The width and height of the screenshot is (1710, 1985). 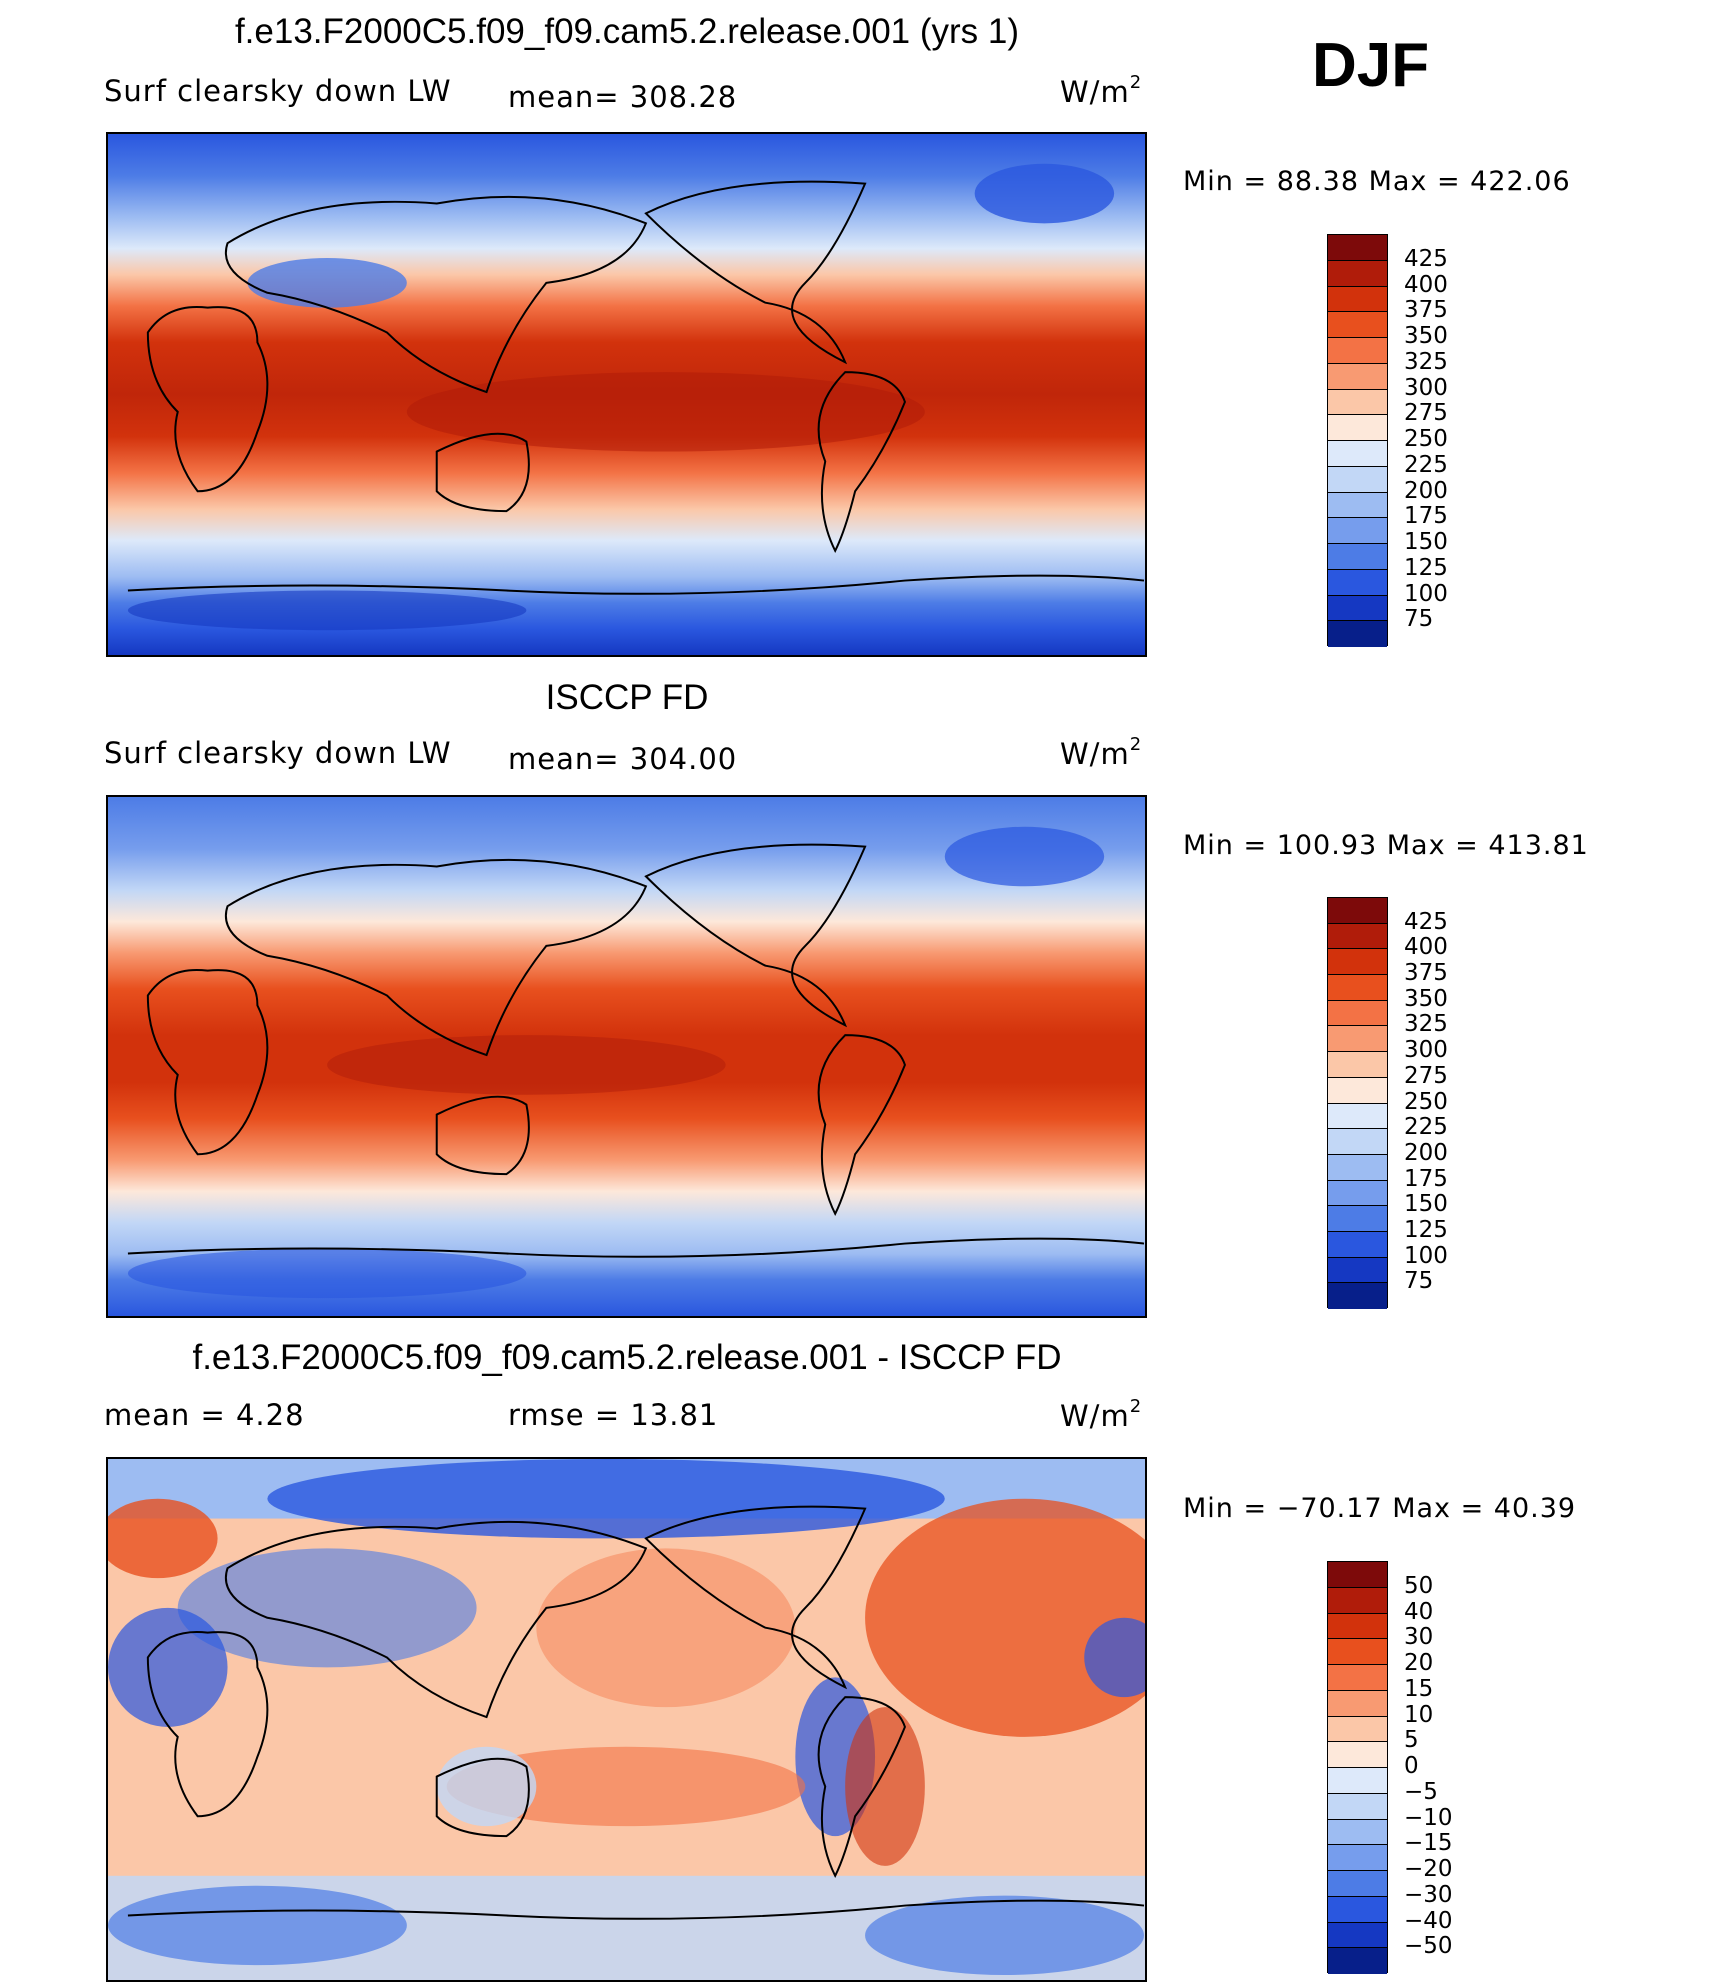 I want to click on panel-2-coastlines, so click(x=636, y=1050).